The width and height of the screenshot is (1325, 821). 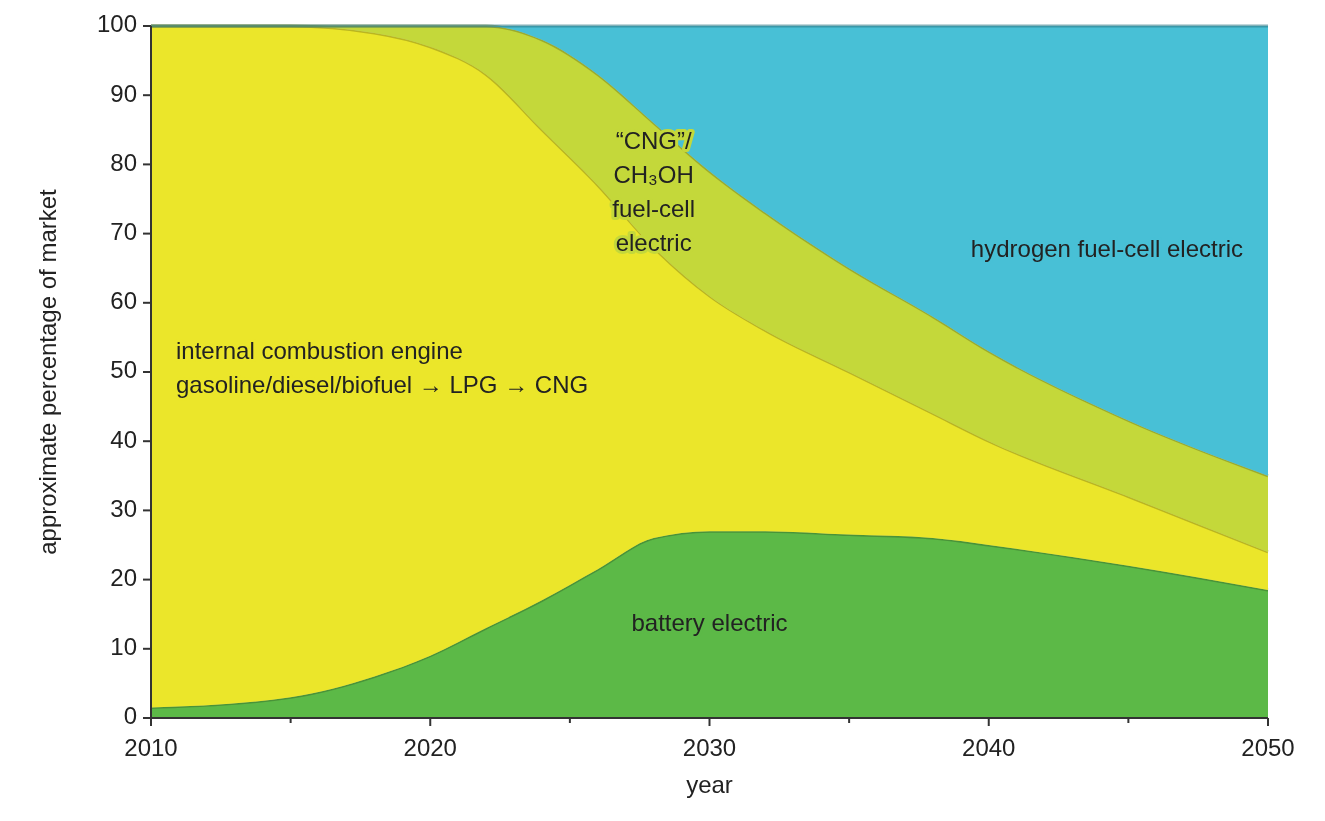 I want to click on y-tick-label: 100, so click(x=116, y=24).